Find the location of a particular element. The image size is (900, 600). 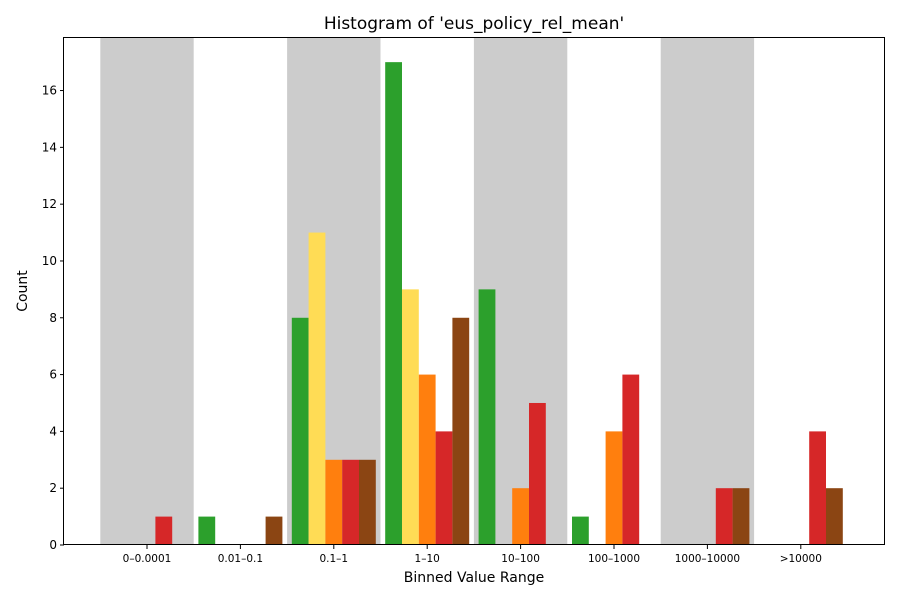

x-tick-label: 10–100 is located at coordinates (520, 559).